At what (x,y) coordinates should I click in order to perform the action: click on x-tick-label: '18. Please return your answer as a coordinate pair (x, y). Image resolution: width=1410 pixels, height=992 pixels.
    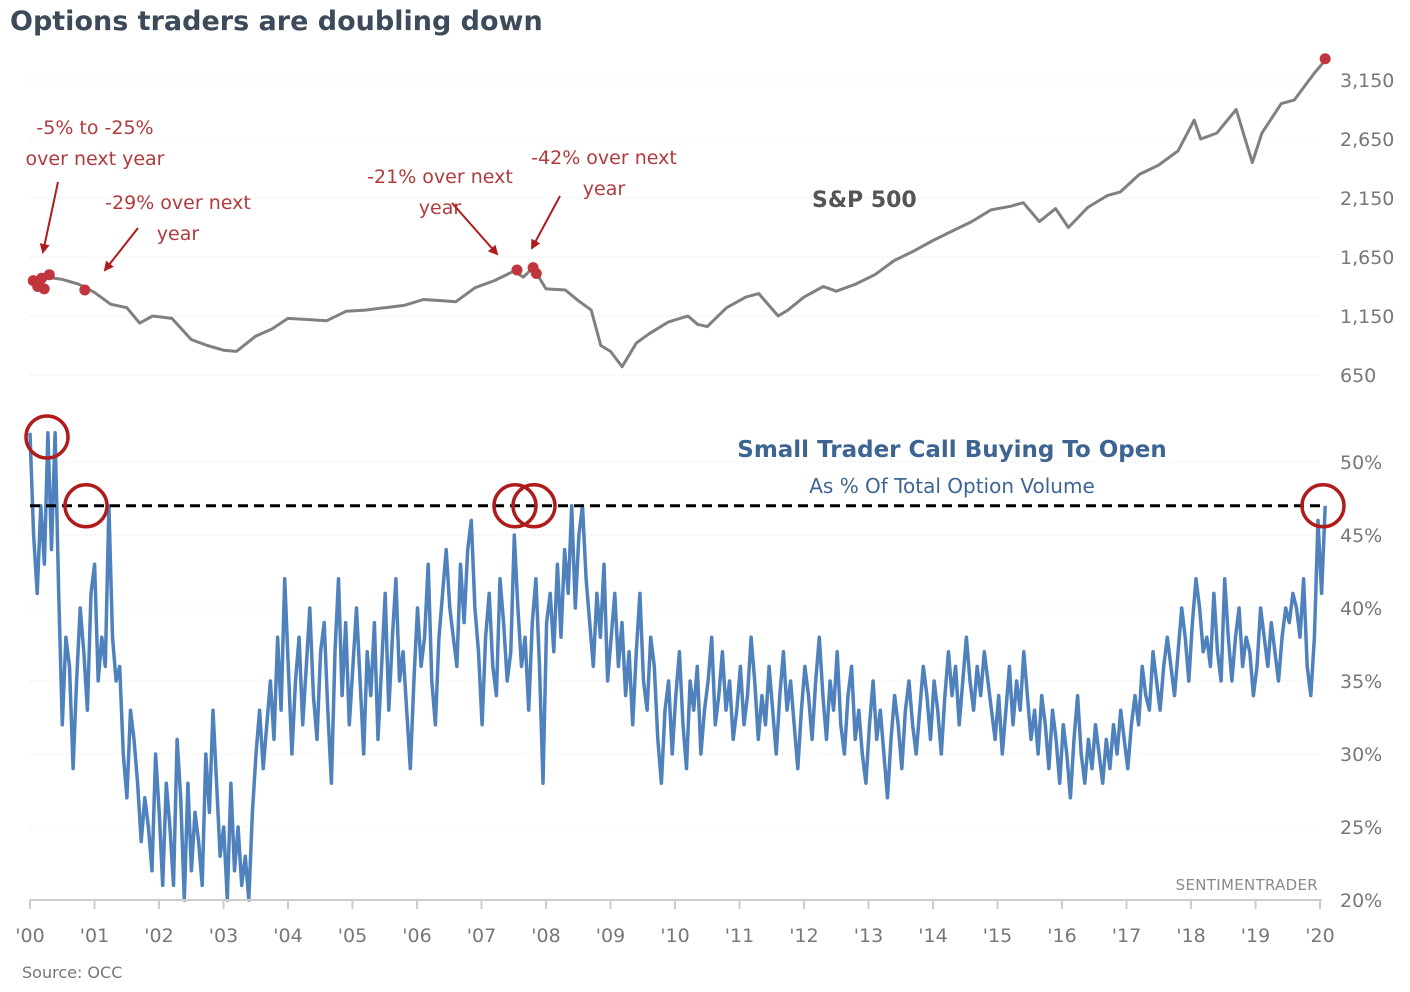
    Looking at the image, I should click on (1190, 936).